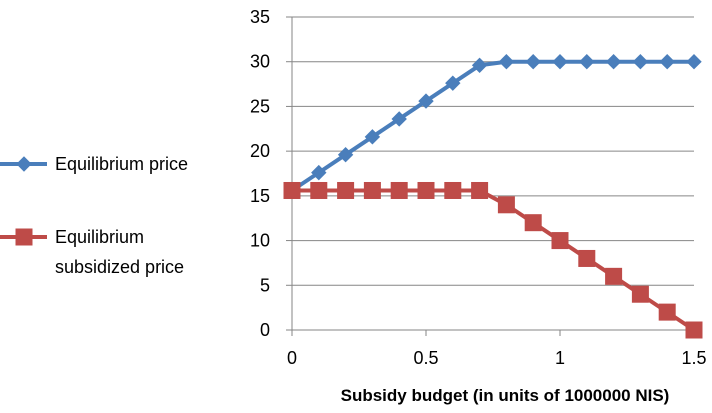  What do you see at coordinates (121, 164) in the screenshot?
I see `legend-label: Equilibrium price` at bounding box center [121, 164].